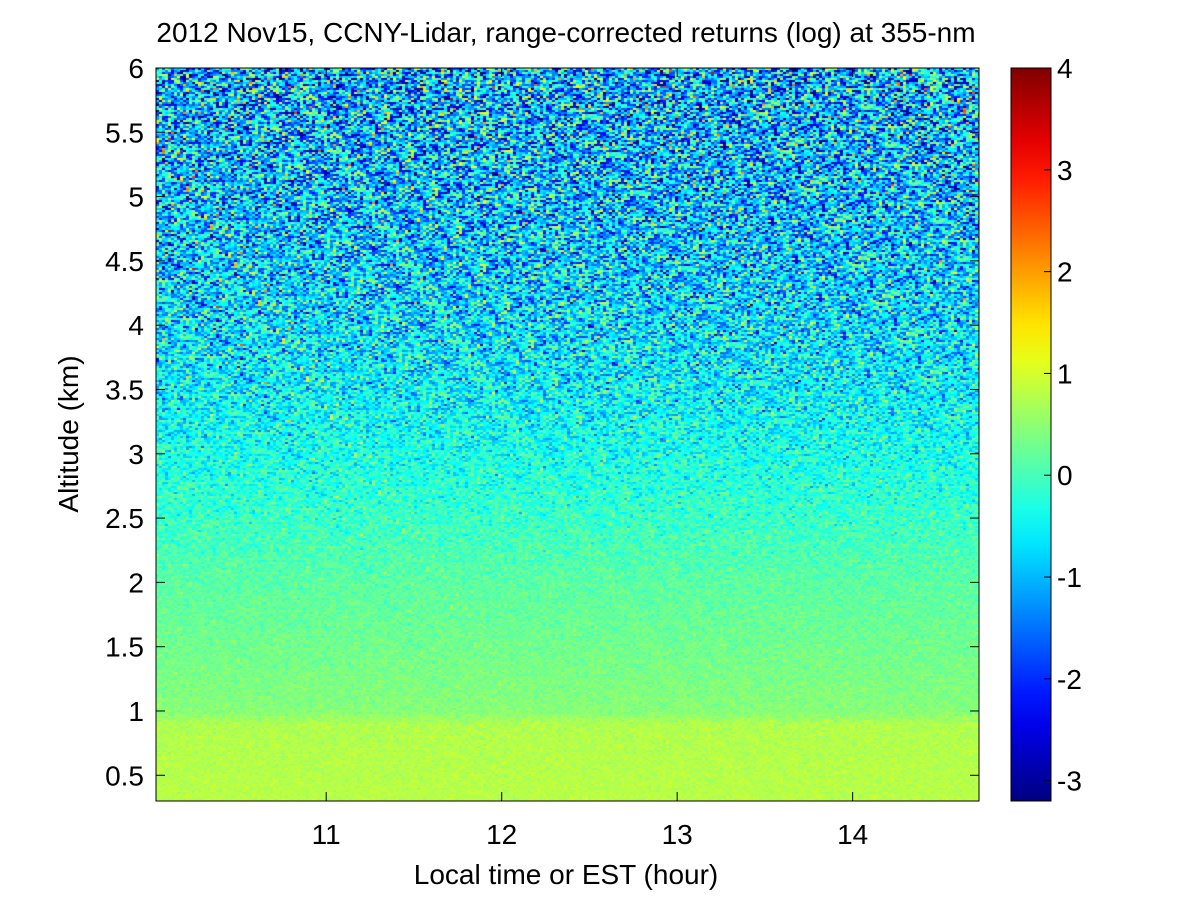 This screenshot has height=900, width=1200. I want to click on y-tick-label: 1, so click(136, 711).